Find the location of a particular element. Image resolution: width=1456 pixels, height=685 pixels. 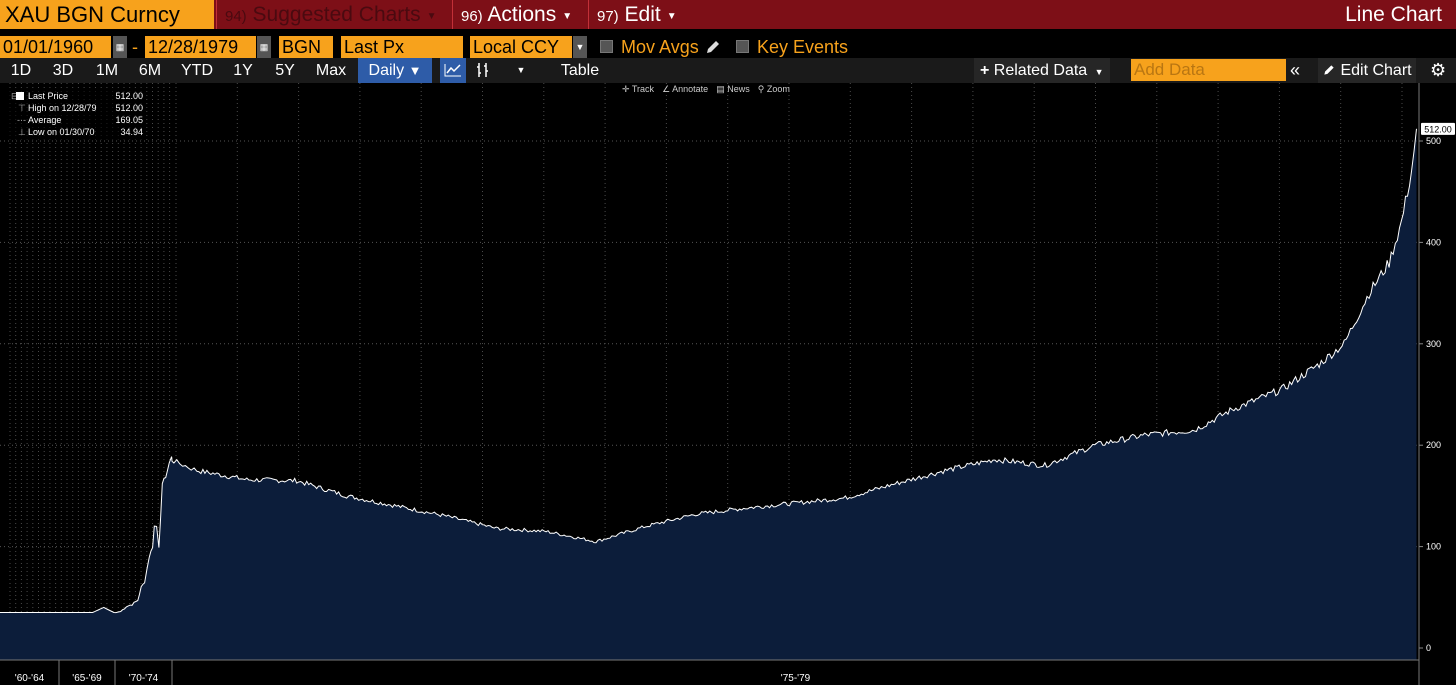

timeframe-1y: 1Y is located at coordinates (243, 70).